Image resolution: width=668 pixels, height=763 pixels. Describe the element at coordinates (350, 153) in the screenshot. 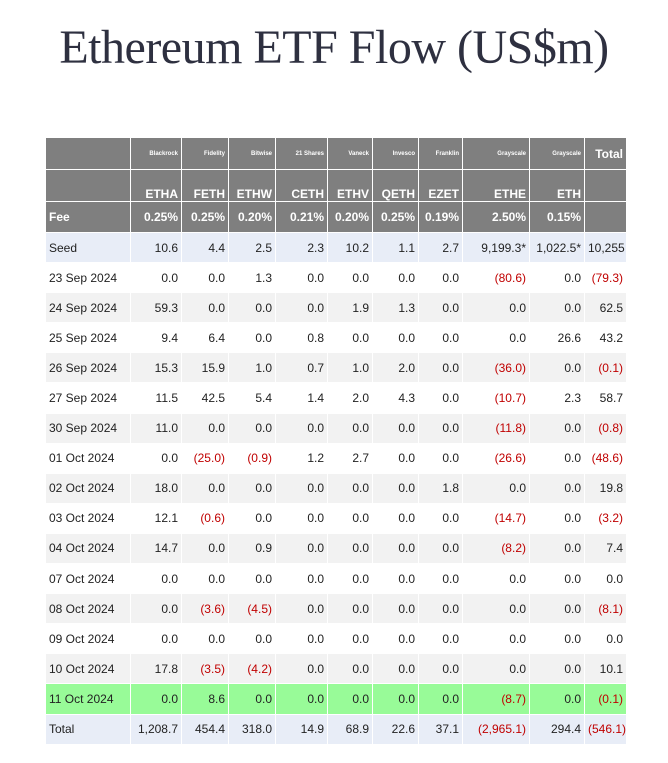

I see `issuer-cell: Vaneck` at that location.